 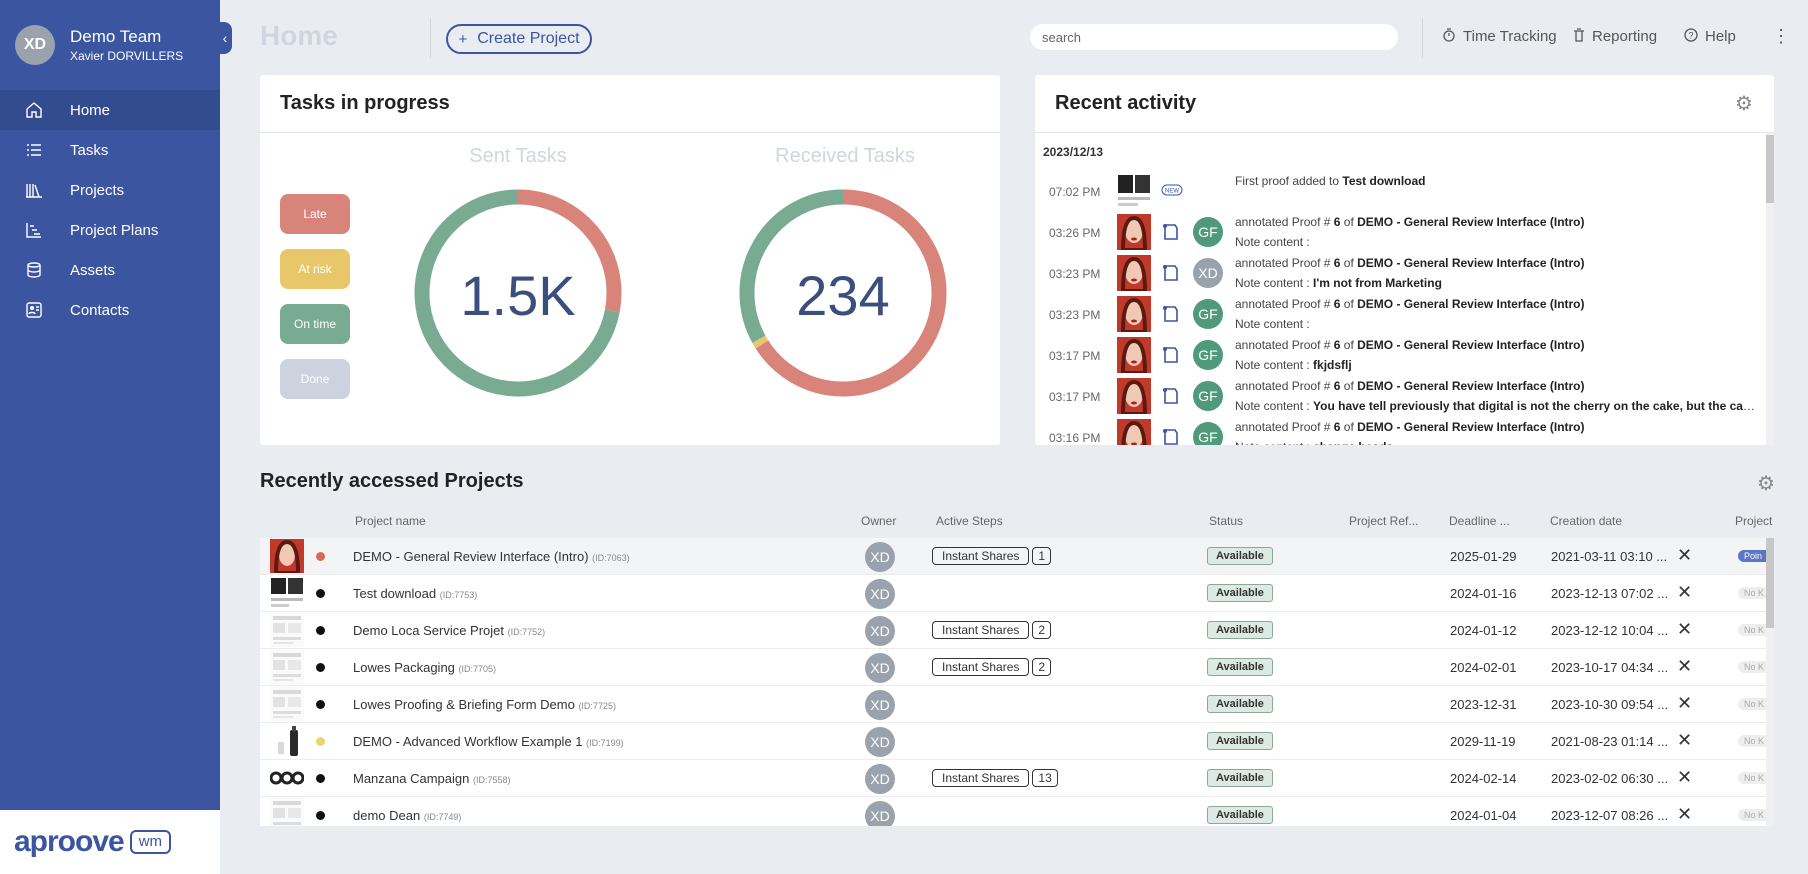 I want to click on column-creation-date: Creation date, so click(x=1586, y=521).